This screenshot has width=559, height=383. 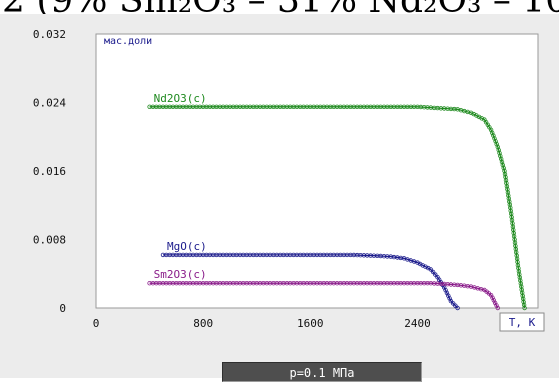 What do you see at coordinates (96, 323) in the screenshot?
I see `x-tick-label: 0` at bounding box center [96, 323].